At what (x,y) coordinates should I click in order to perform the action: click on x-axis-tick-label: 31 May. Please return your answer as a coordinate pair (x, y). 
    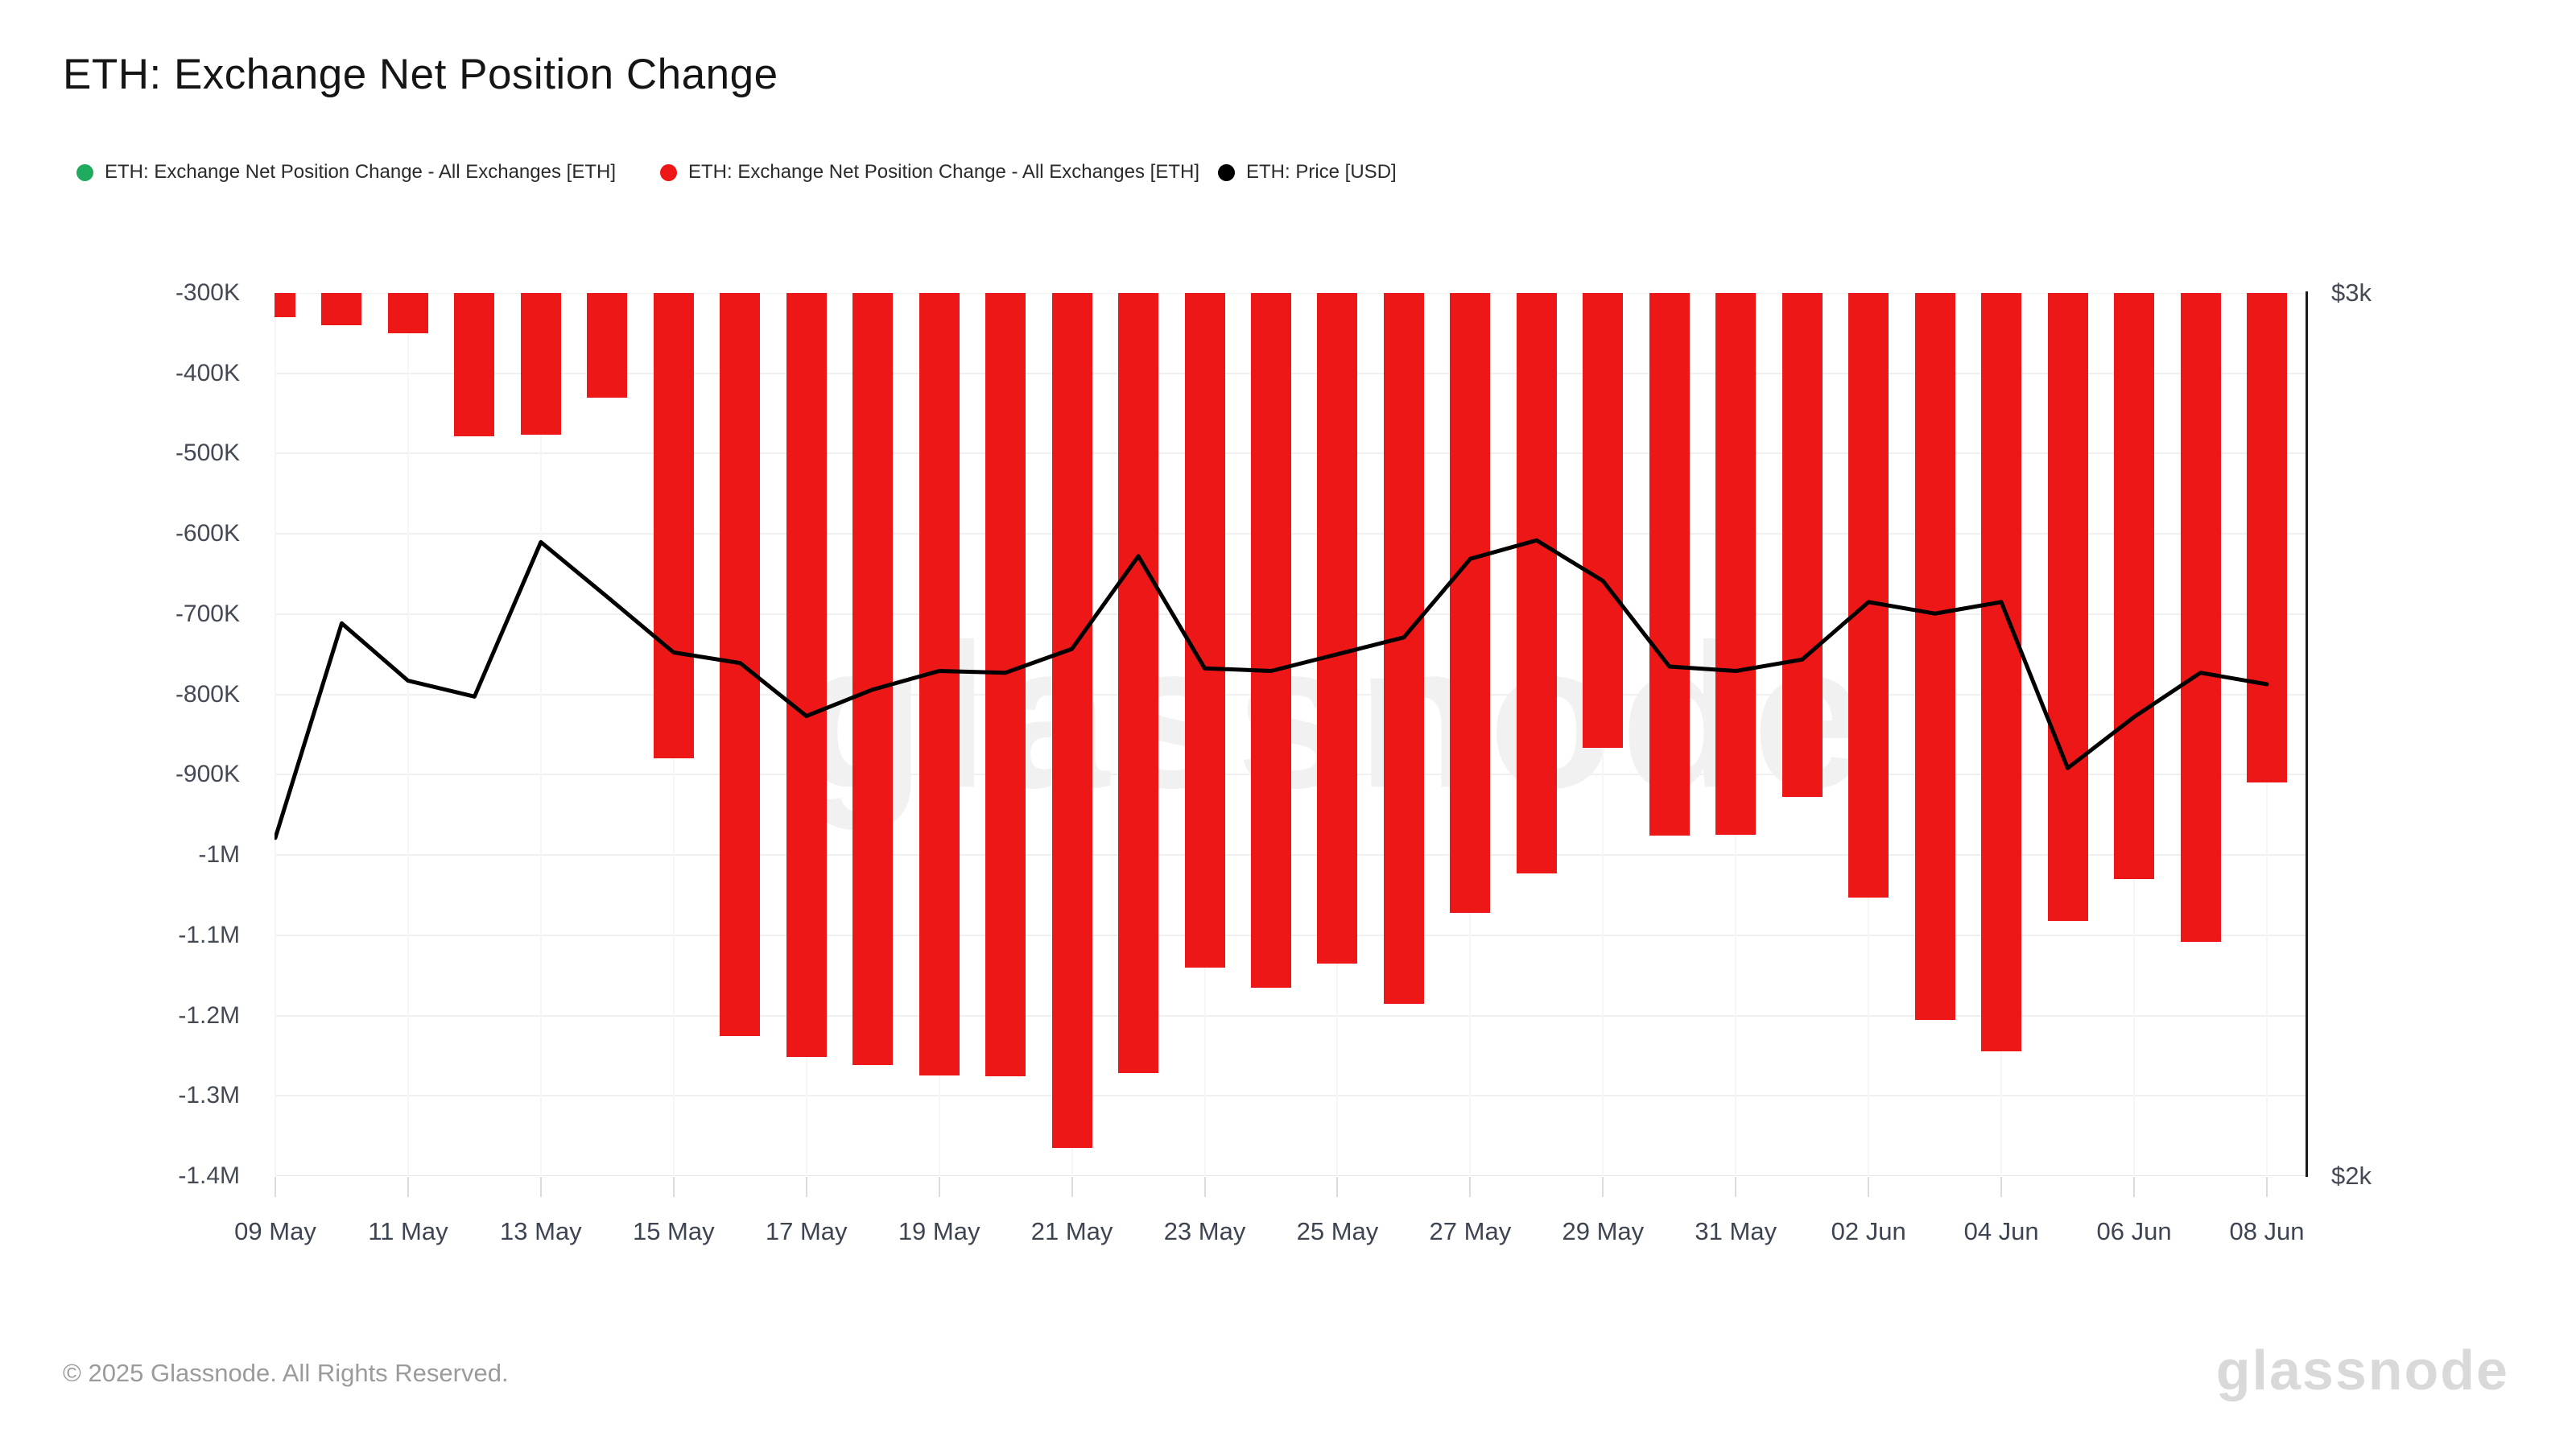
    Looking at the image, I should click on (1736, 1231).